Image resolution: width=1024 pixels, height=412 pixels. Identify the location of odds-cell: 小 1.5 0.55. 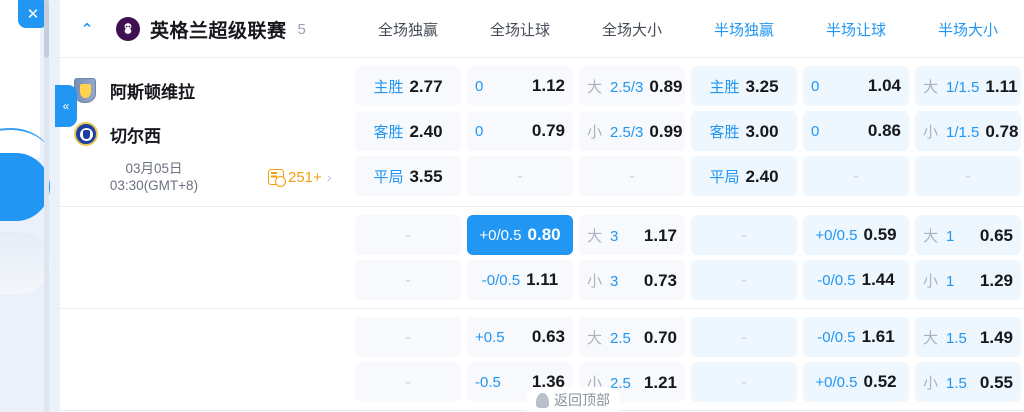
(968, 382).